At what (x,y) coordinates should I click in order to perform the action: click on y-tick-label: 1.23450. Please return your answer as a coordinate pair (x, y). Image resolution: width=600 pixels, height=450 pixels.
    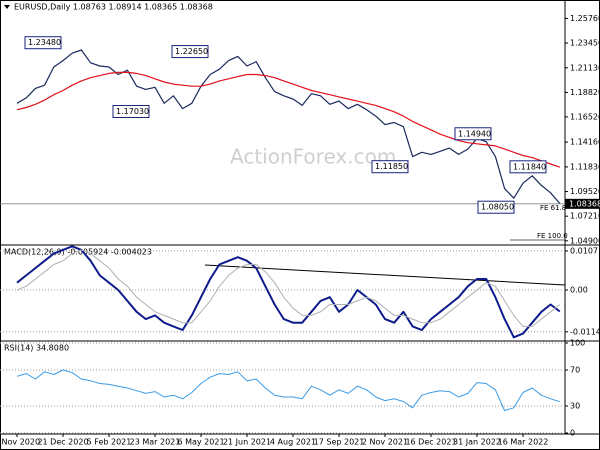
    Looking at the image, I should click on (585, 43).